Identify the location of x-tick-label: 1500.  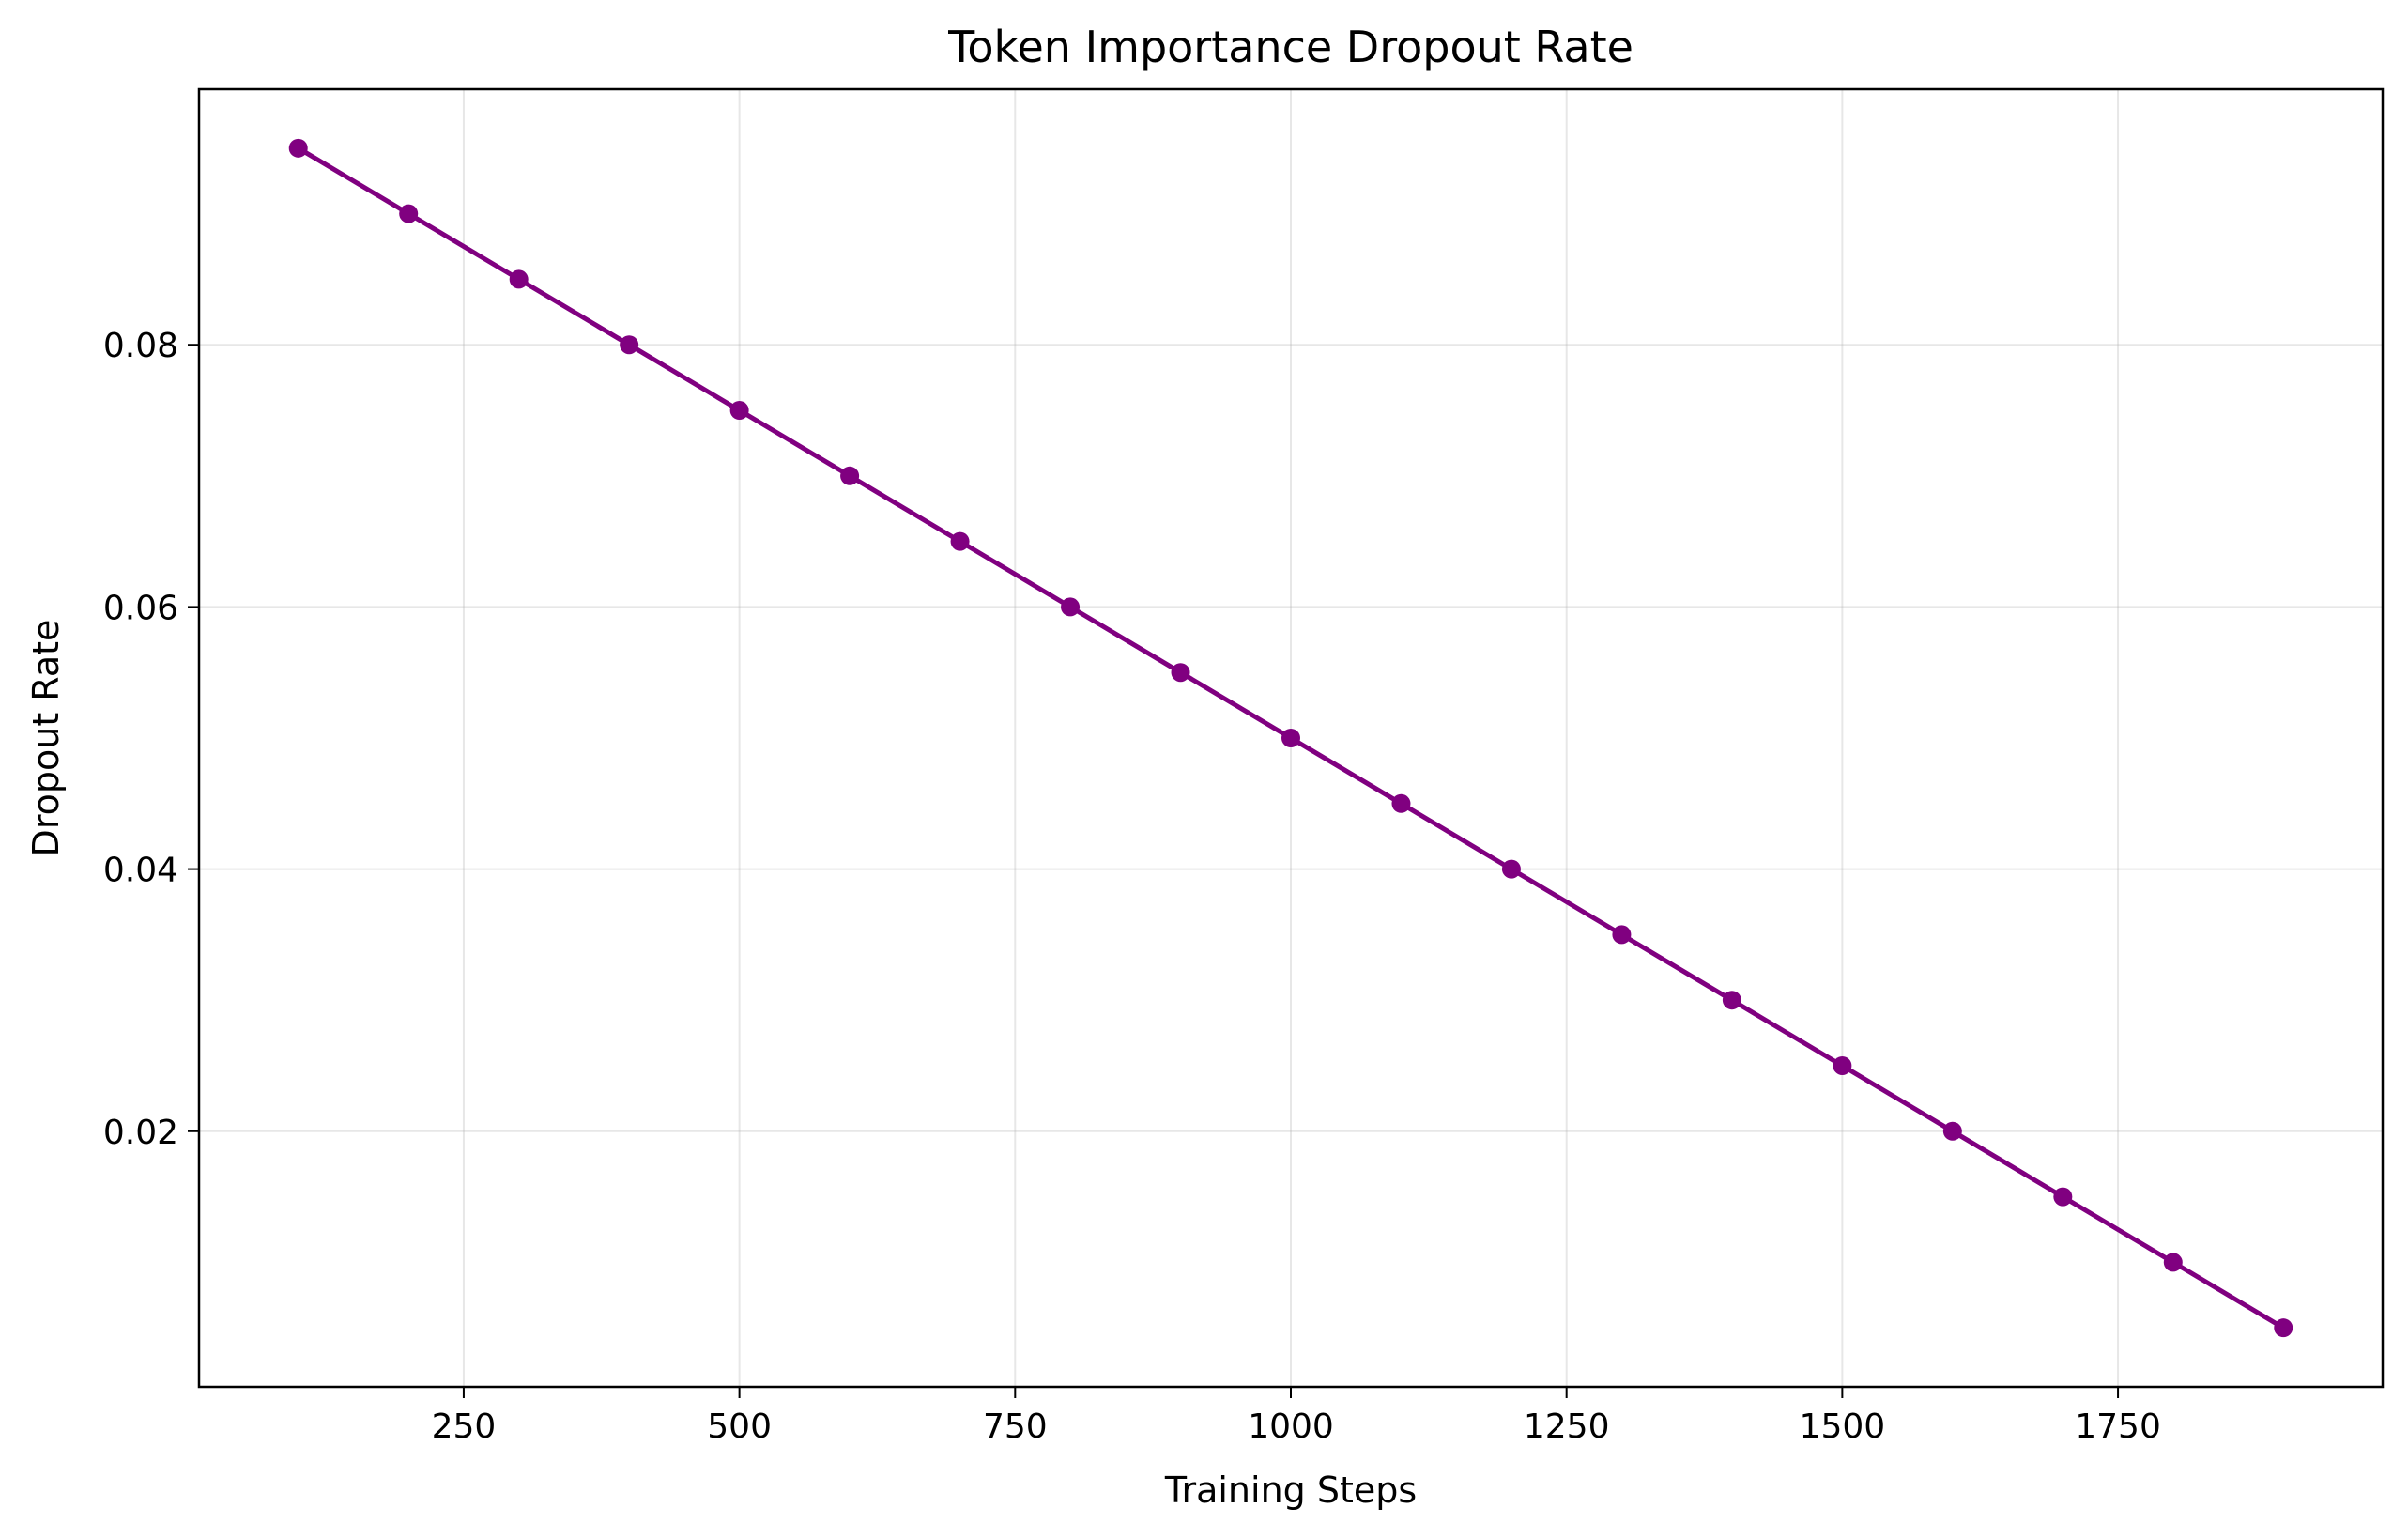
(1843, 1426).